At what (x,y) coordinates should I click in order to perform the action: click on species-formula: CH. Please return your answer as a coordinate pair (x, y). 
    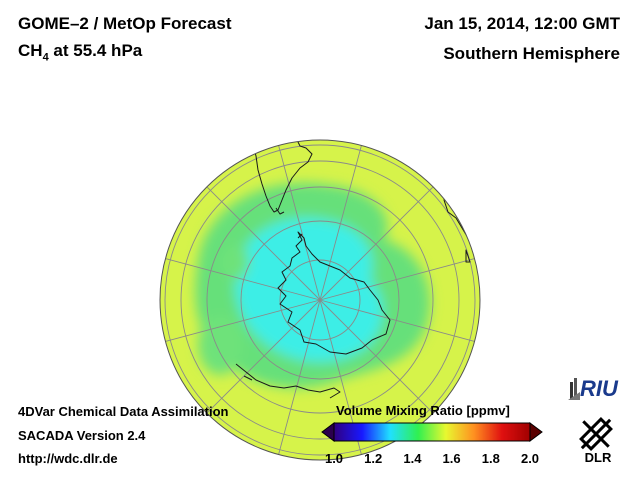
    Looking at the image, I should click on (30, 50).